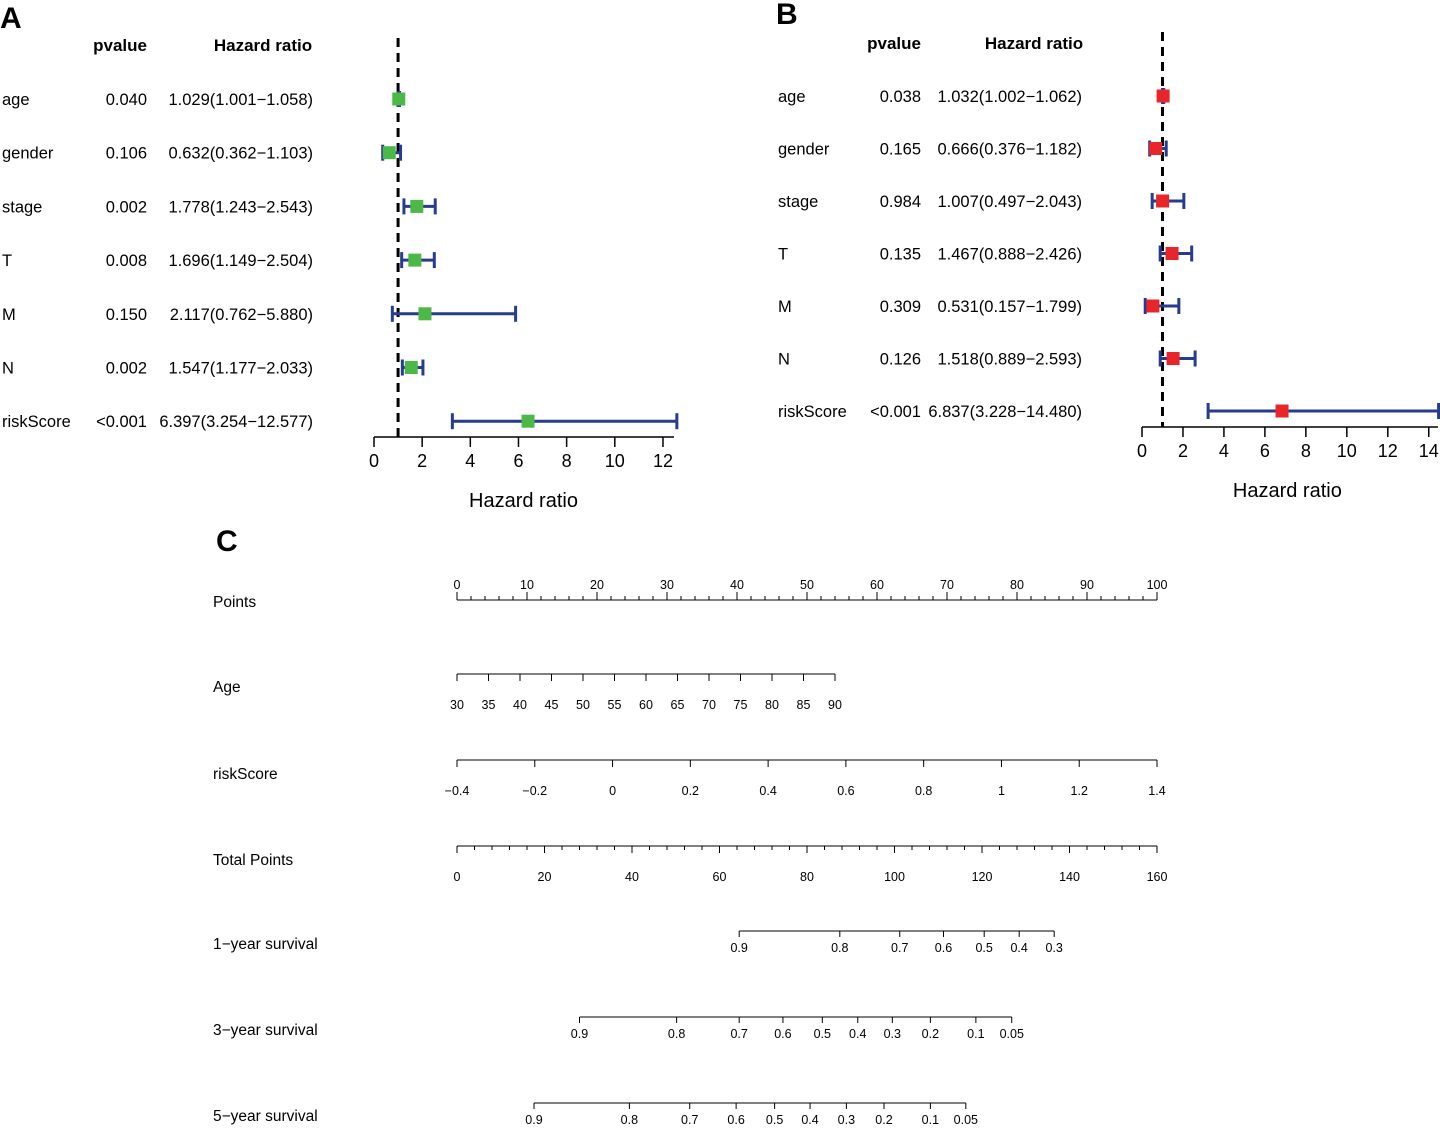 The width and height of the screenshot is (1440, 1140). What do you see at coordinates (1053, 948) in the screenshot?
I see `survival-tick-label: 0.3` at bounding box center [1053, 948].